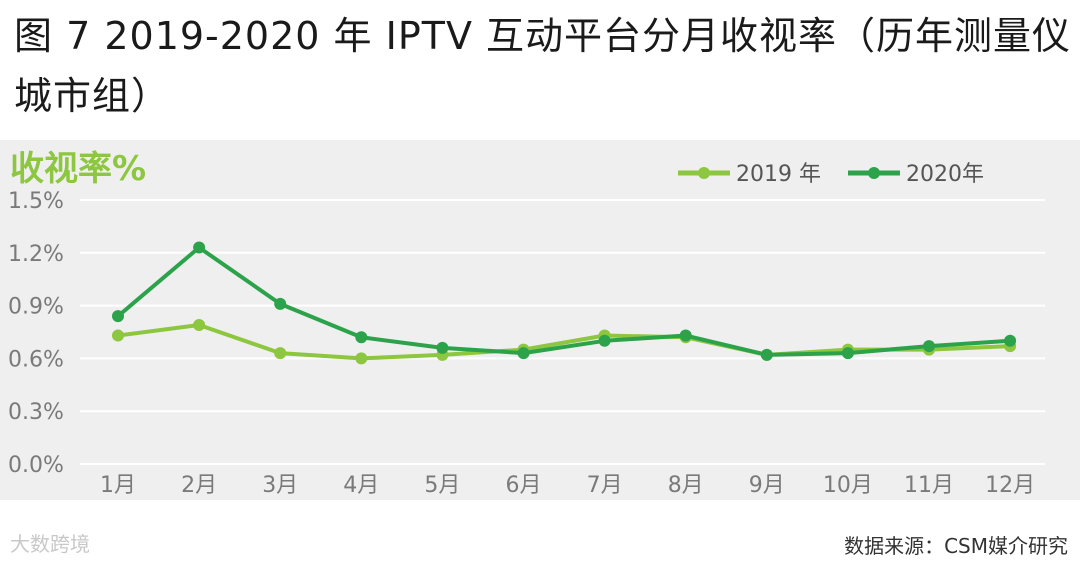  I want to click on y-tick-label: 0.0%, so click(36, 465).